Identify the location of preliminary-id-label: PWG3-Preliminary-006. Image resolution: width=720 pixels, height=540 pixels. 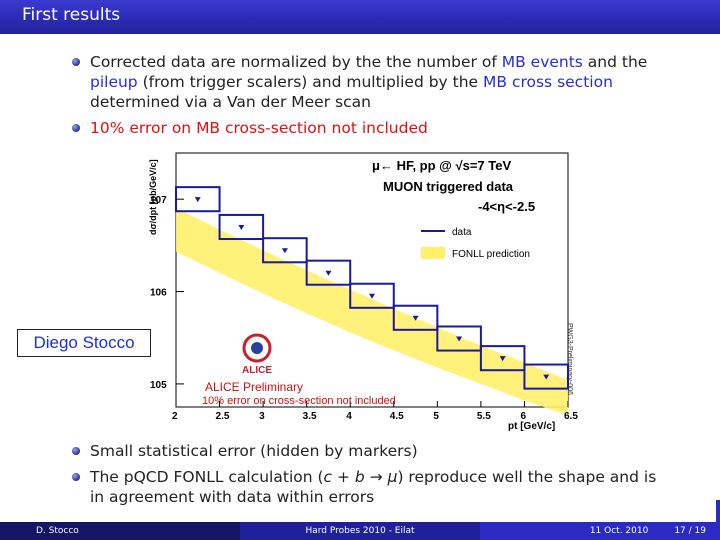
(569, 359).